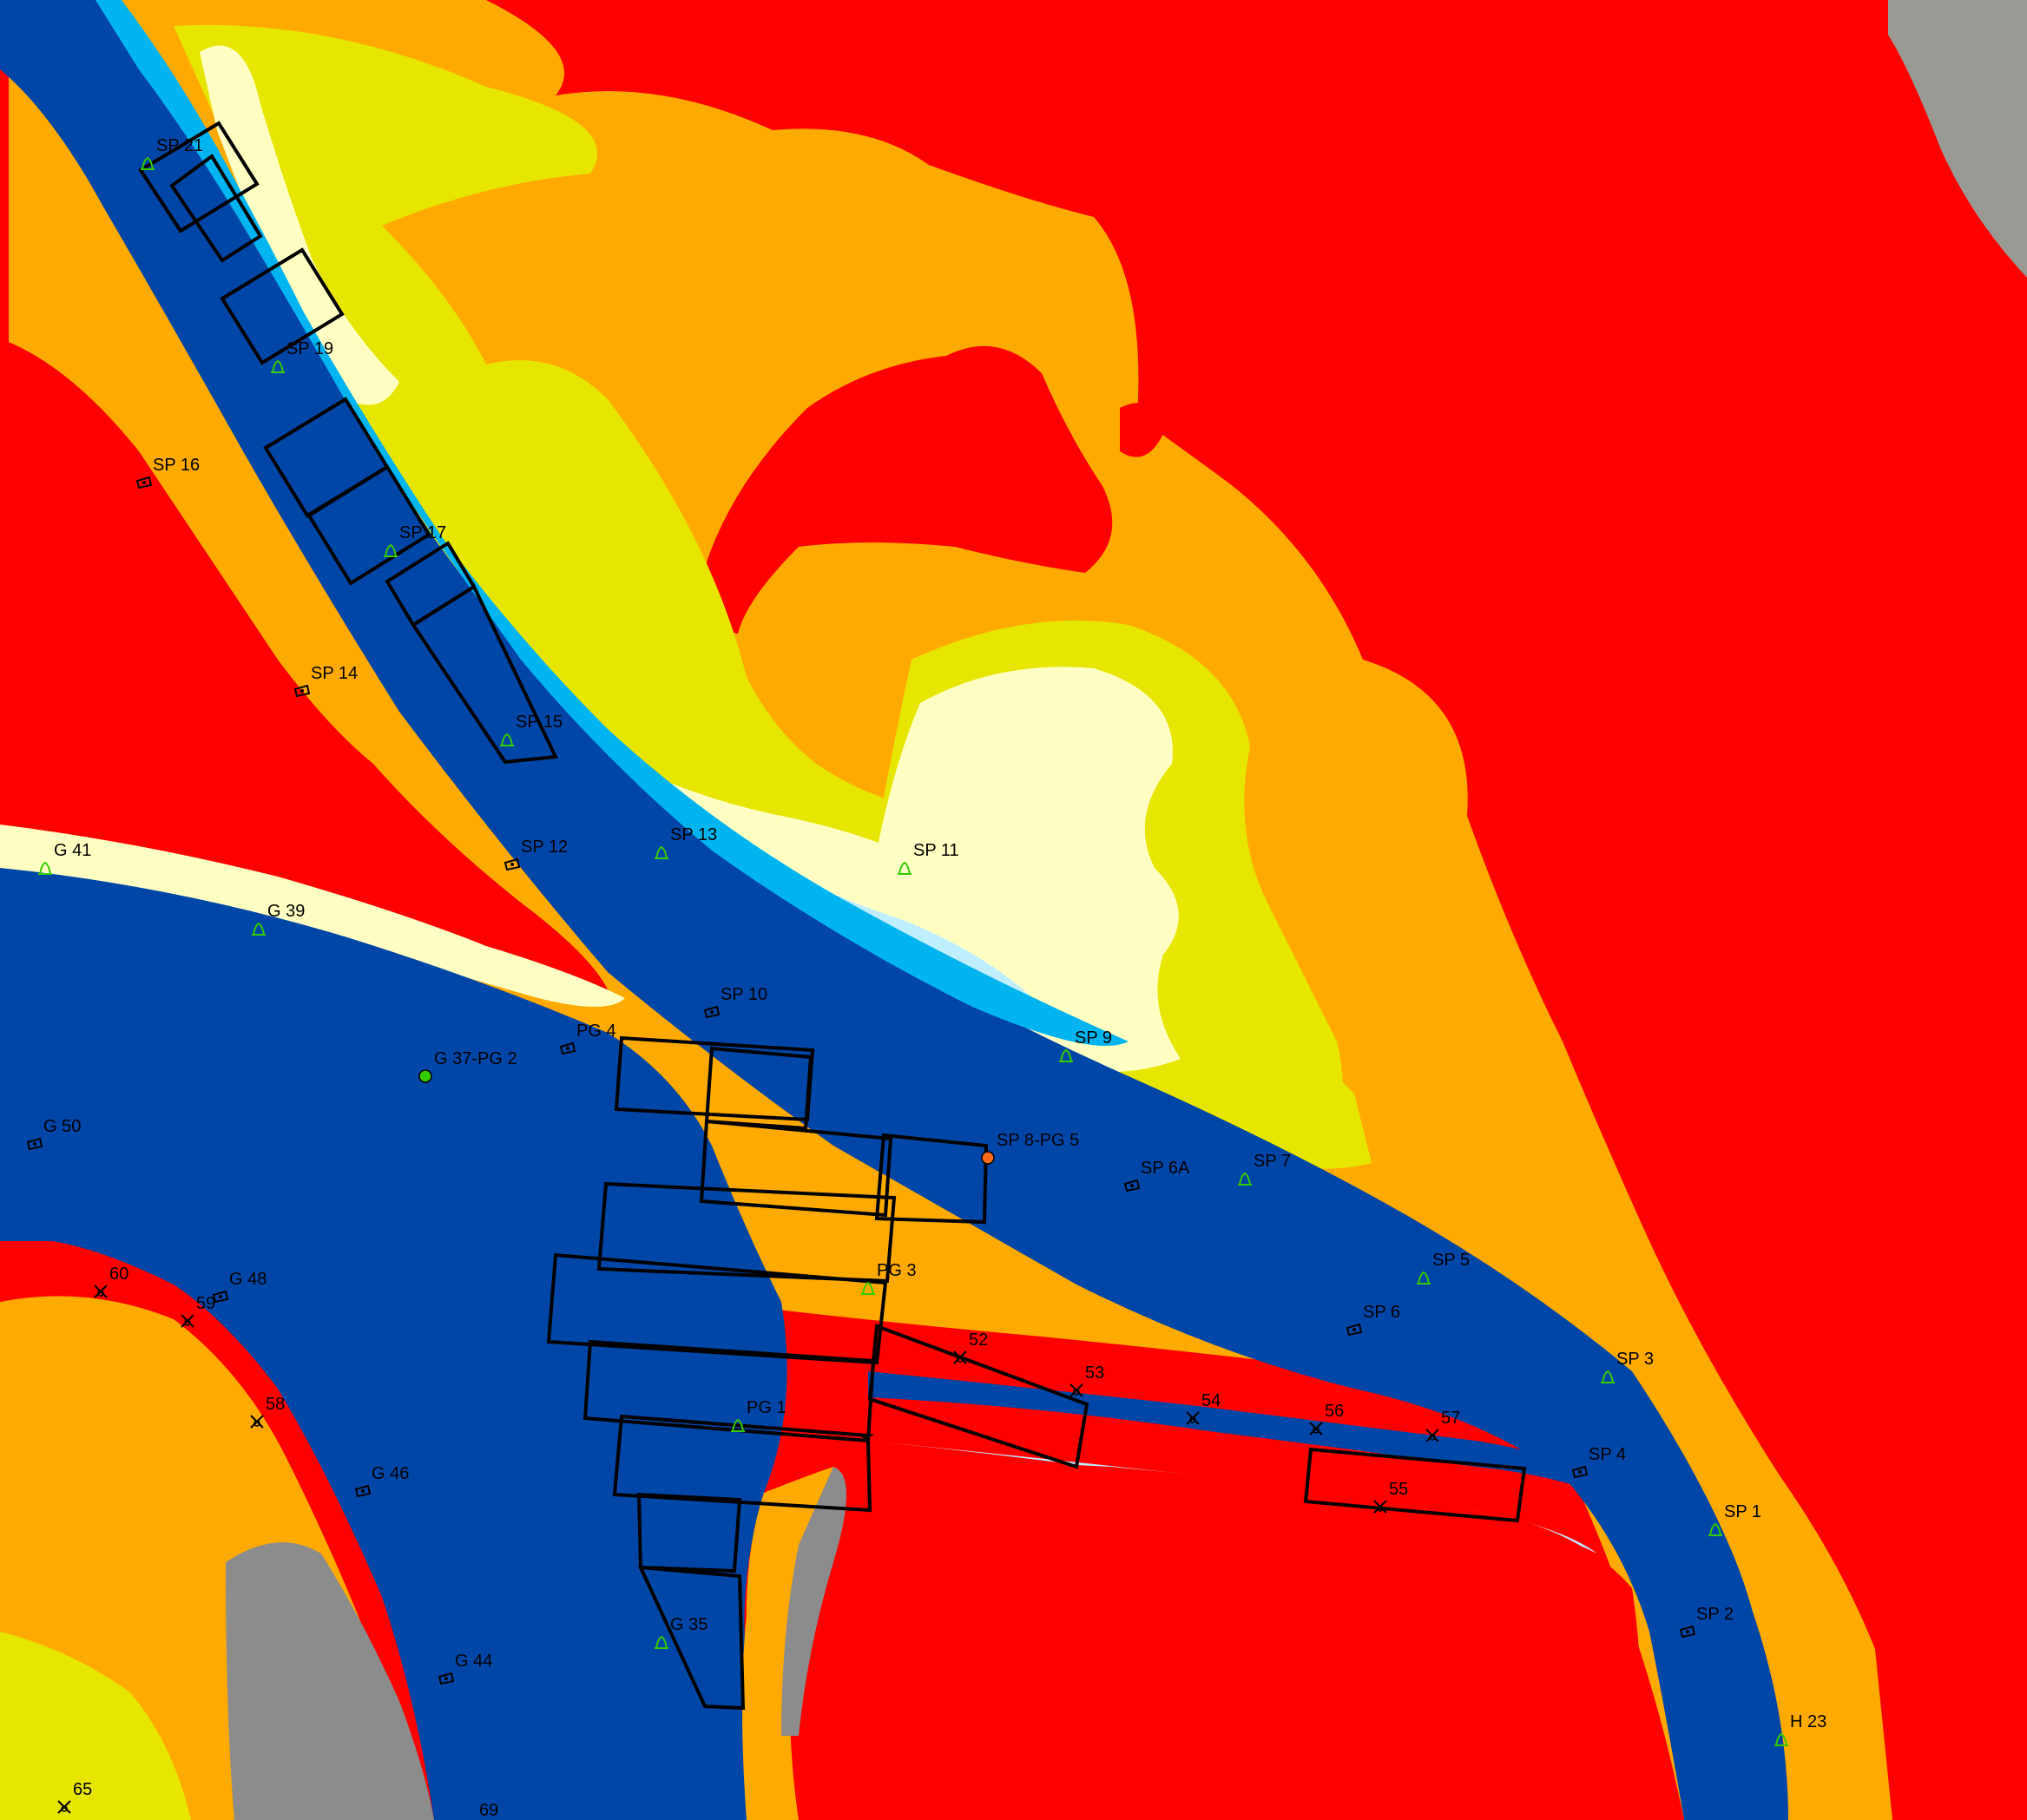 This screenshot has width=2027, height=1820. Describe the element at coordinates (275, 1404) in the screenshot. I see `station-label: 58` at that location.